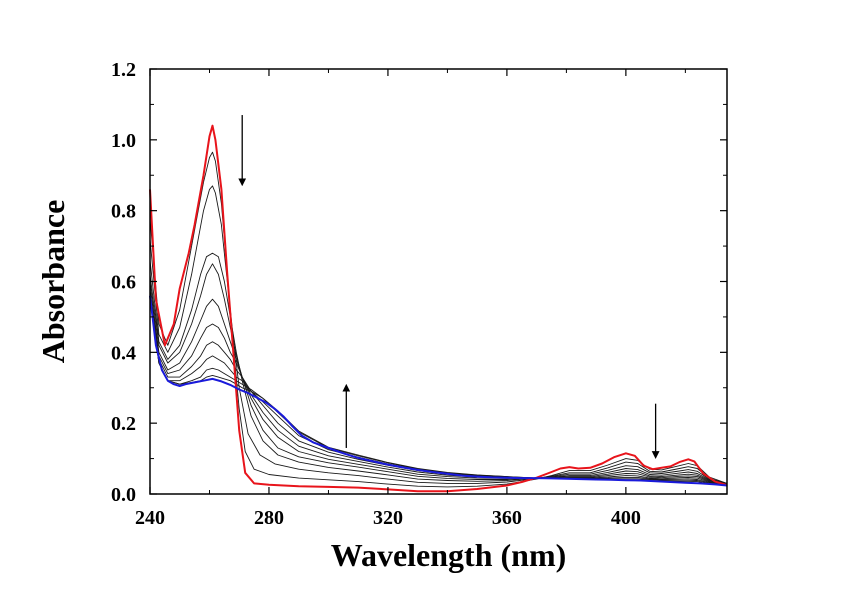 This screenshot has width=850, height=598. I want to click on y-axis-title: Absorbance, so click(53, 282).